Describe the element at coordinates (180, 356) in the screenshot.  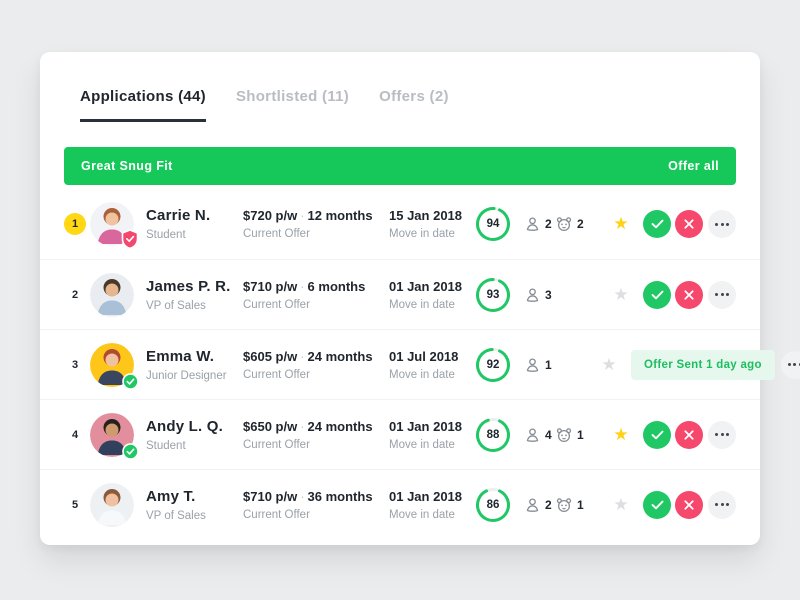
I see `applicant-name: Emma W.` at that location.